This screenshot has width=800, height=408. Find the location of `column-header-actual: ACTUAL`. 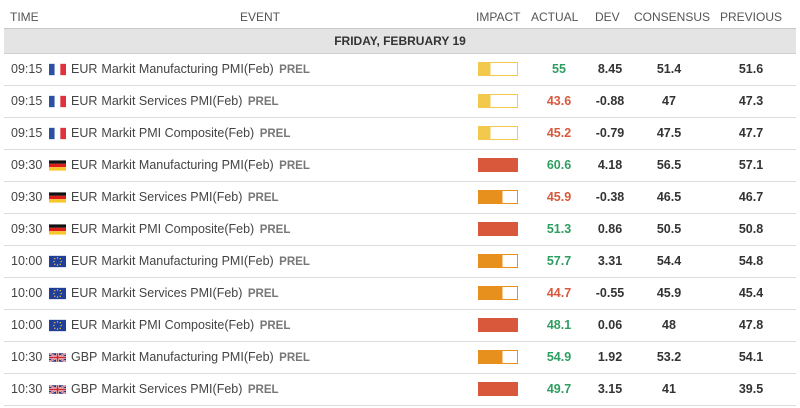

column-header-actual: ACTUAL is located at coordinates (555, 17).